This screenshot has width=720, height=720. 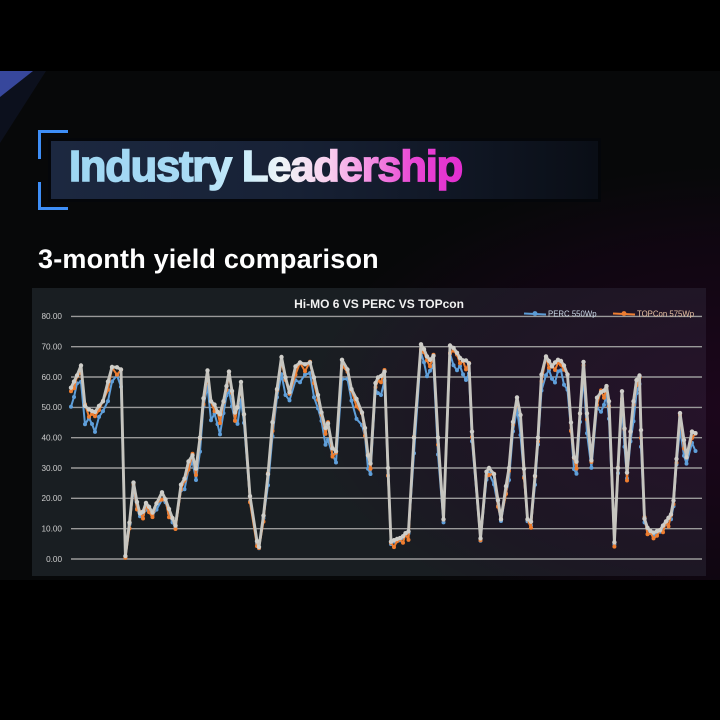 What do you see at coordinates (572, 314) in the screenshot?
I see `svg-text: PERC 550Wp` at bounding box center [572, 314].